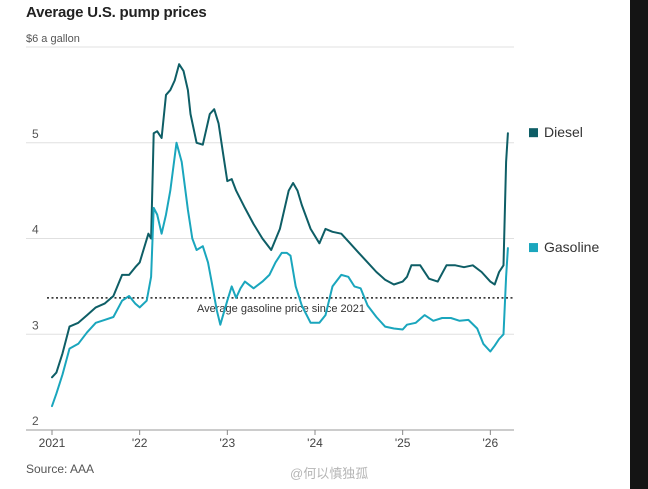 This screenshot has width=648, height=489. Describe the element at coordinates (116, 12) in the screenshot. I see `chart-title: Average U.S. pump prices` at that location.